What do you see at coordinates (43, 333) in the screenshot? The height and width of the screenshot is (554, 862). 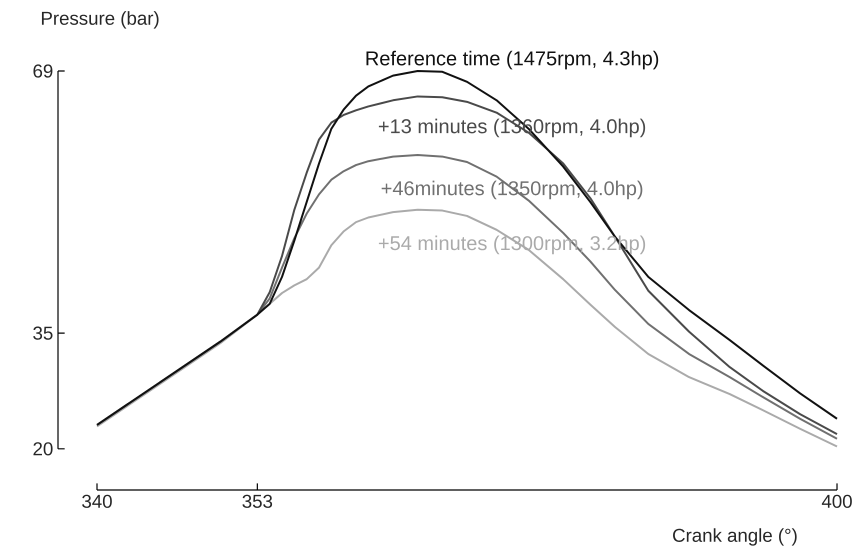 I see `y-tick-label: 35` at bounding box center [43, 333].